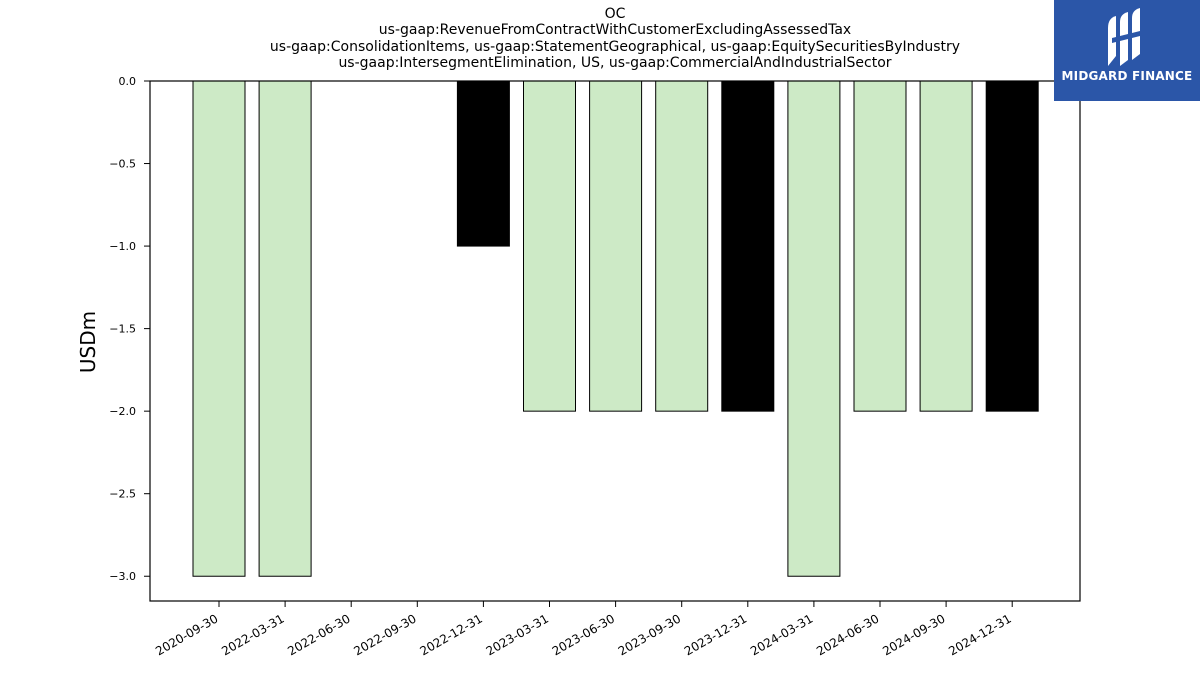  What do you see at coordinates (1127, 76) in the screenshot?
I see `logo-text: MIDGARD FINANCE` at bounding box center [1127, 76].